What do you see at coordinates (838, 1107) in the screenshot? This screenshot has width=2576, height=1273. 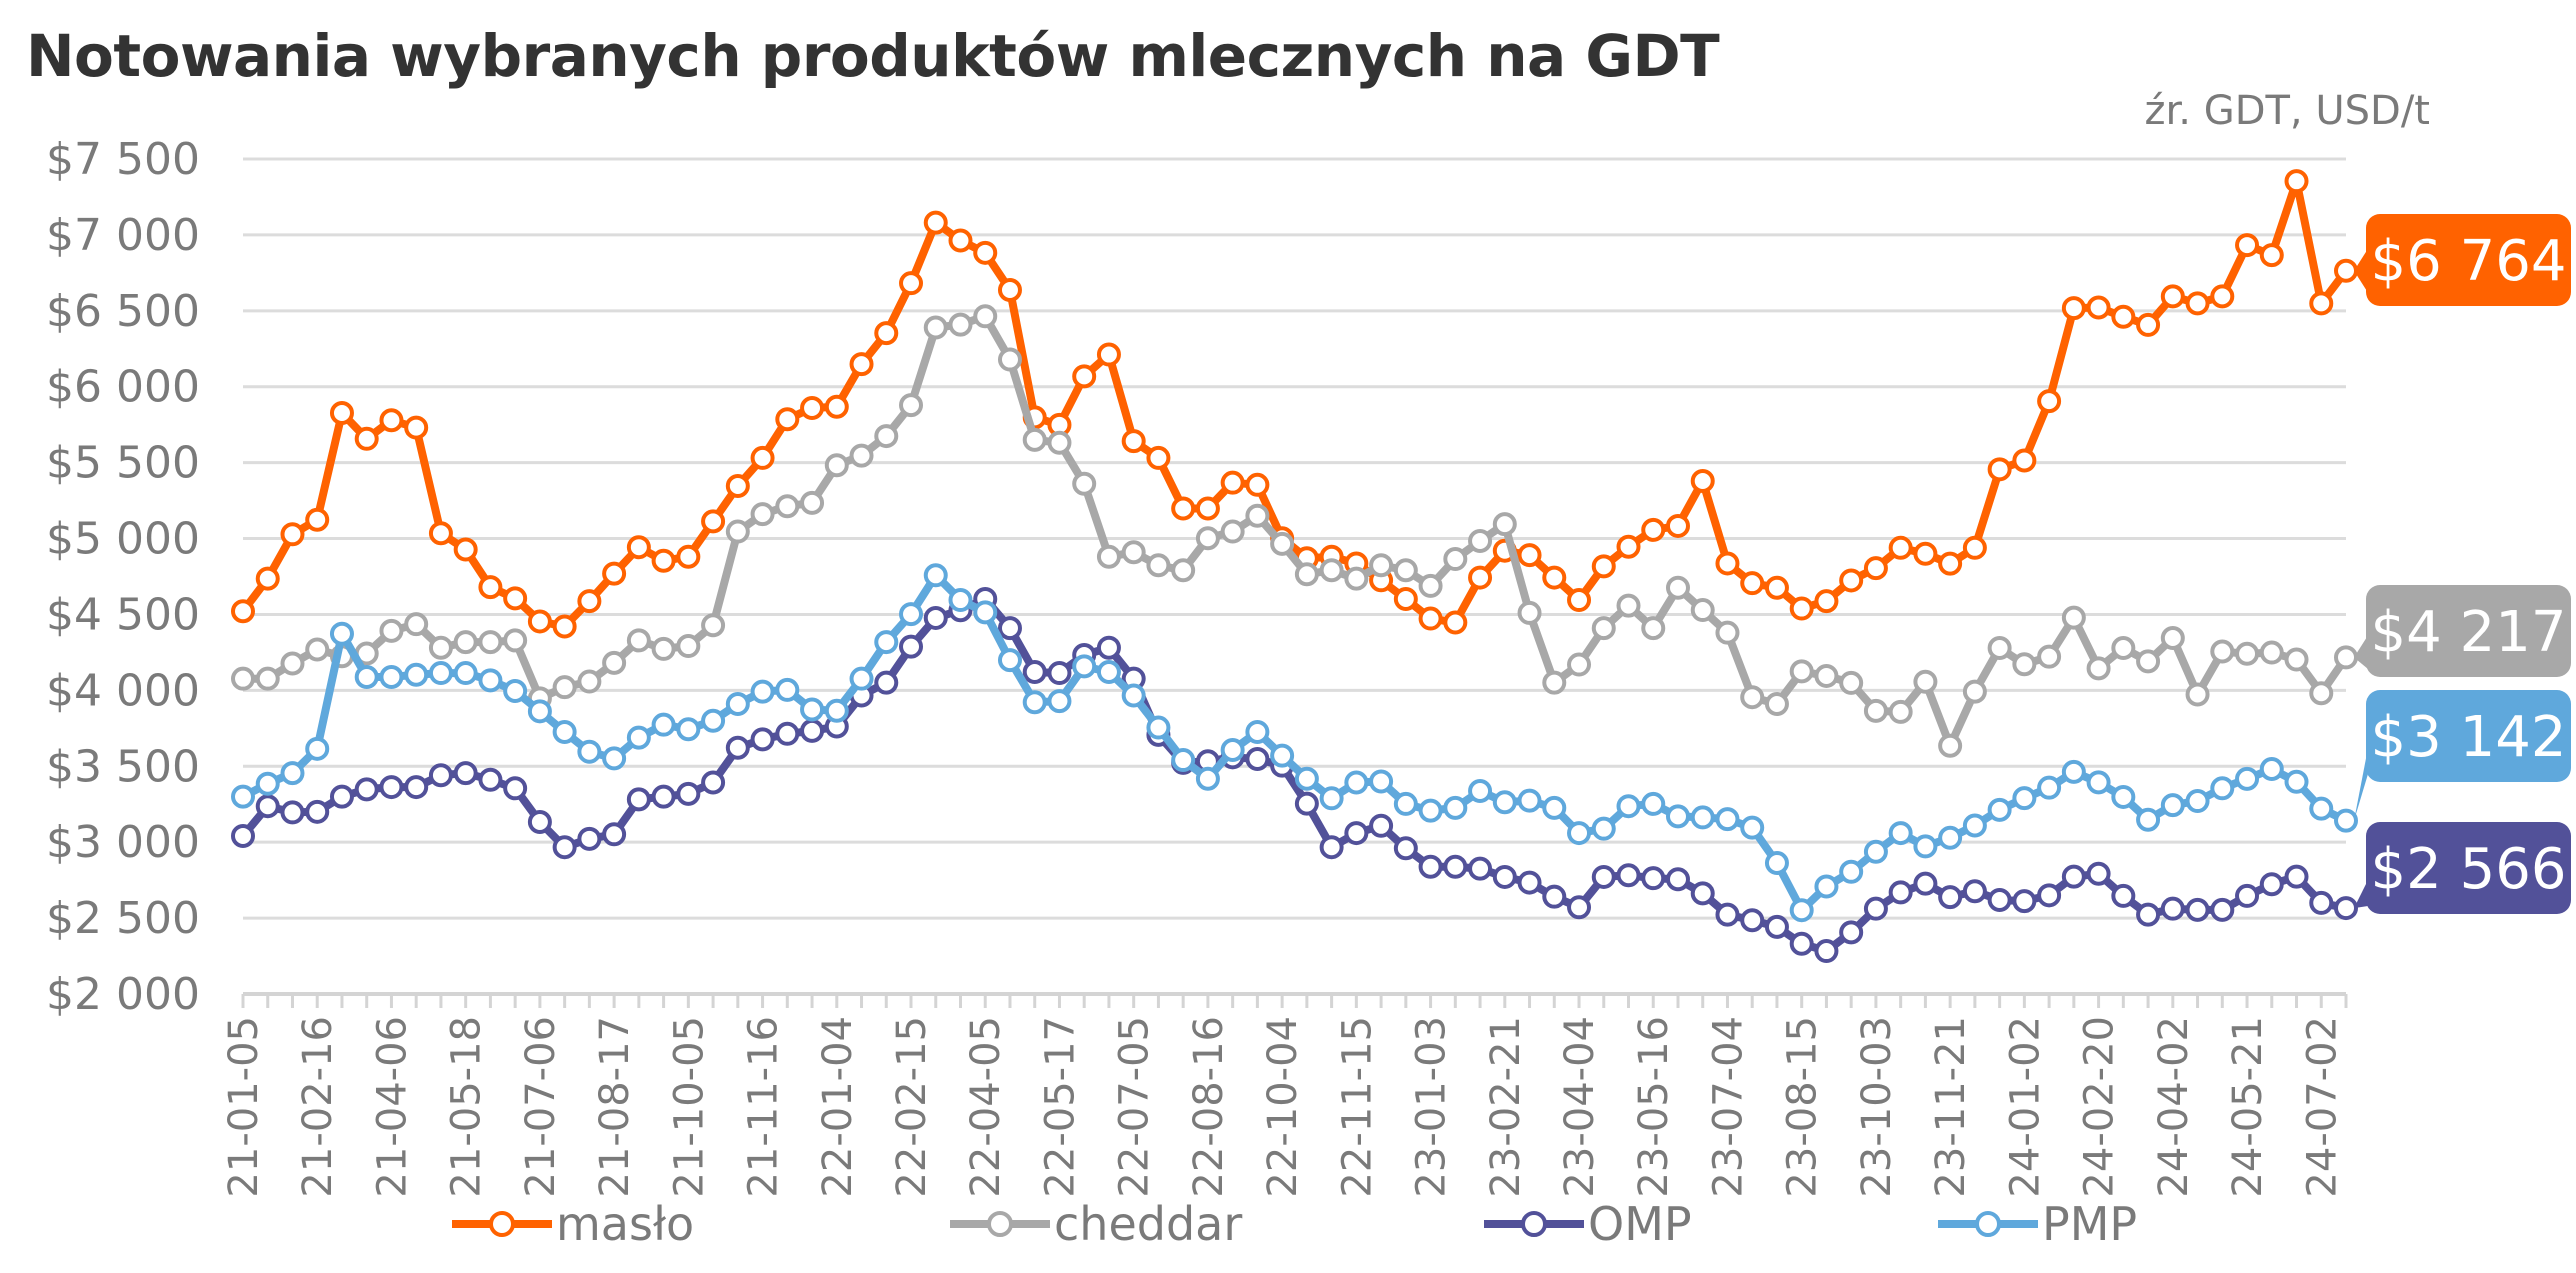 I see `x-tick-label: 22-01-04` at bounding box center [838, 1107].